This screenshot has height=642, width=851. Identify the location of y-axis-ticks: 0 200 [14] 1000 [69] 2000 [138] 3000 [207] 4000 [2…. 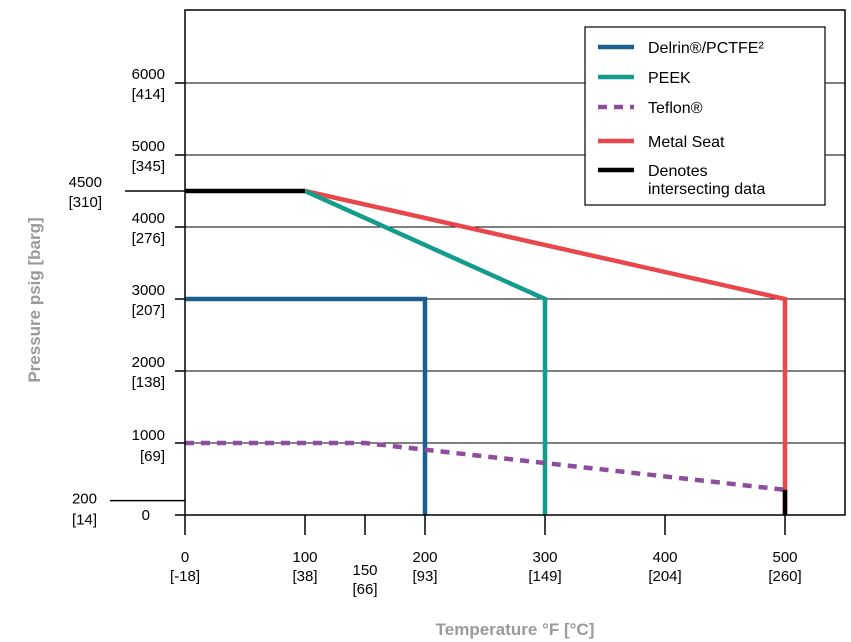
(127, 297).